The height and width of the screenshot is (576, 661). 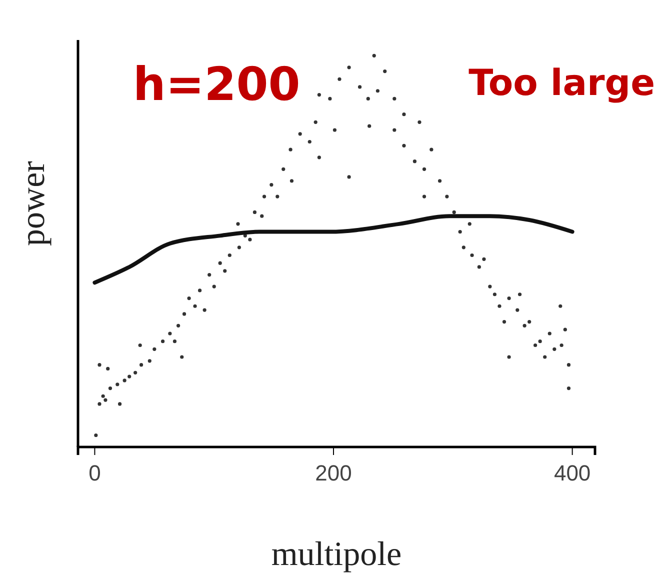 What do you see at coordinates (336, 554) in the screenshot?
I see `x-axis-title: multipole` at bounding box center [336, 554].